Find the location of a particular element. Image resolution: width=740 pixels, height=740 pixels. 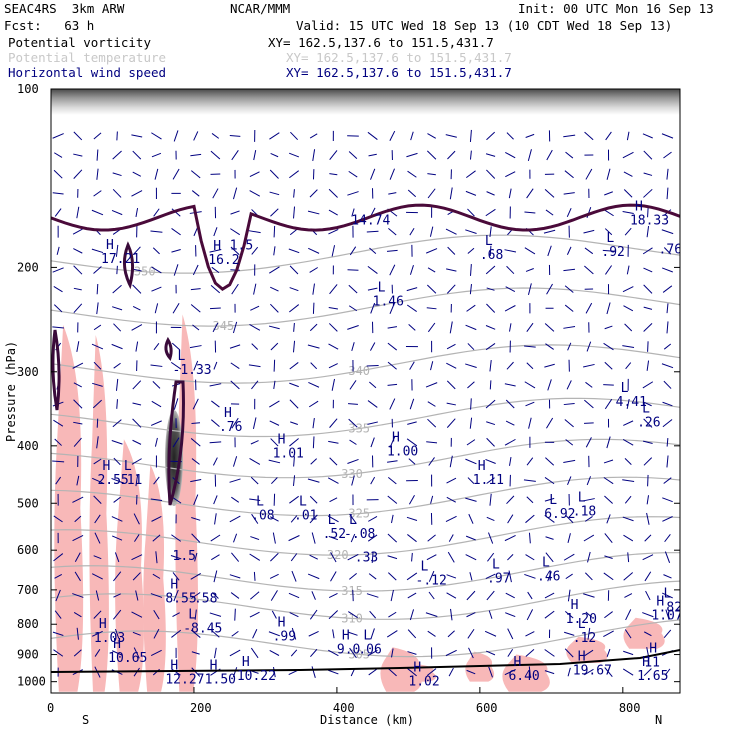

field-wind-name: Horizontal wind speed is located at coordinates (87, 72).